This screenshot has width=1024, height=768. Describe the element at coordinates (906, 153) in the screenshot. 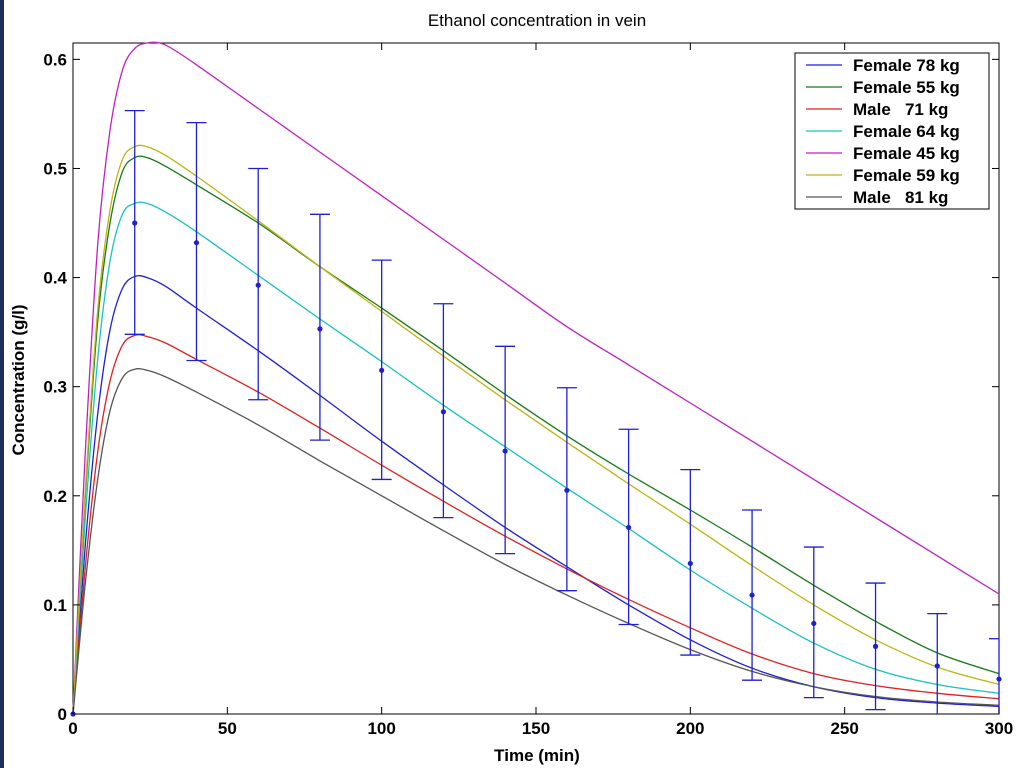

I see `legend-label: Female 45 kg` at that location.